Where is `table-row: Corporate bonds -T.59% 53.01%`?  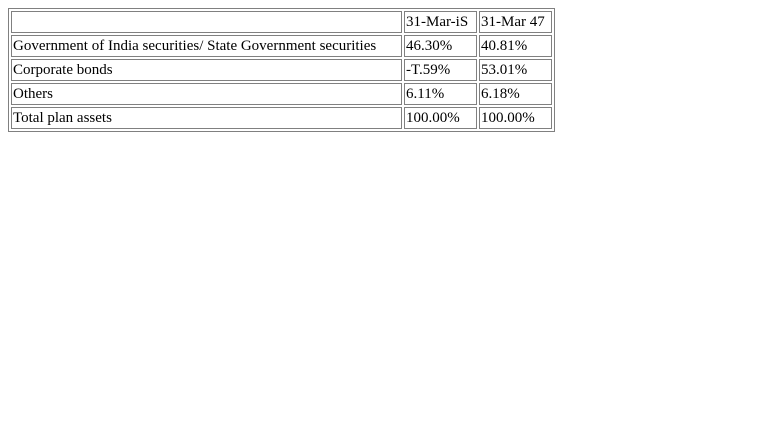
table-row: Corporate bonds -T.59% 53.01% is located at coordinates (281, 70).